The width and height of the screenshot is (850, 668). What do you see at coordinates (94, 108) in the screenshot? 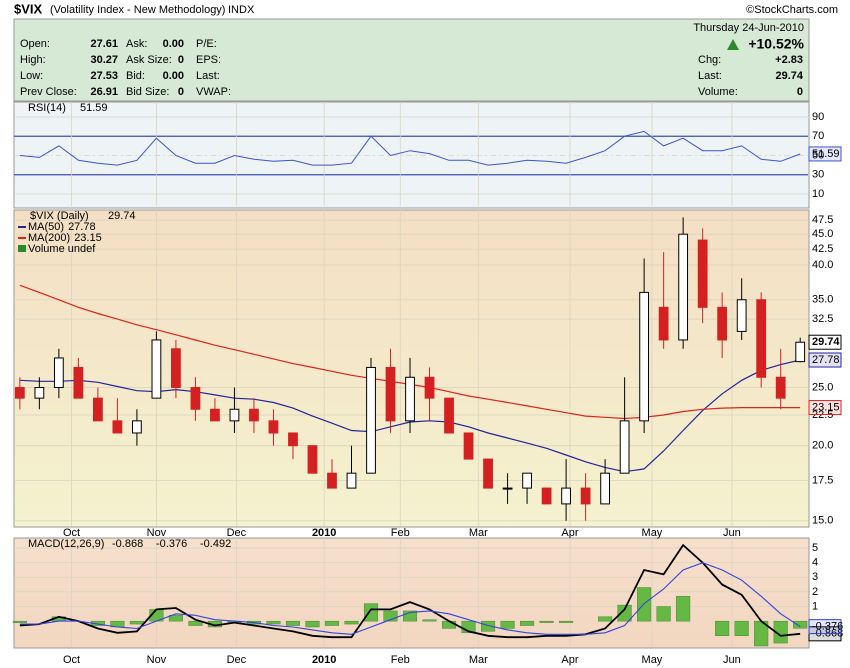
I see `legend-value: 51.59` at bounding box center [94, 108].